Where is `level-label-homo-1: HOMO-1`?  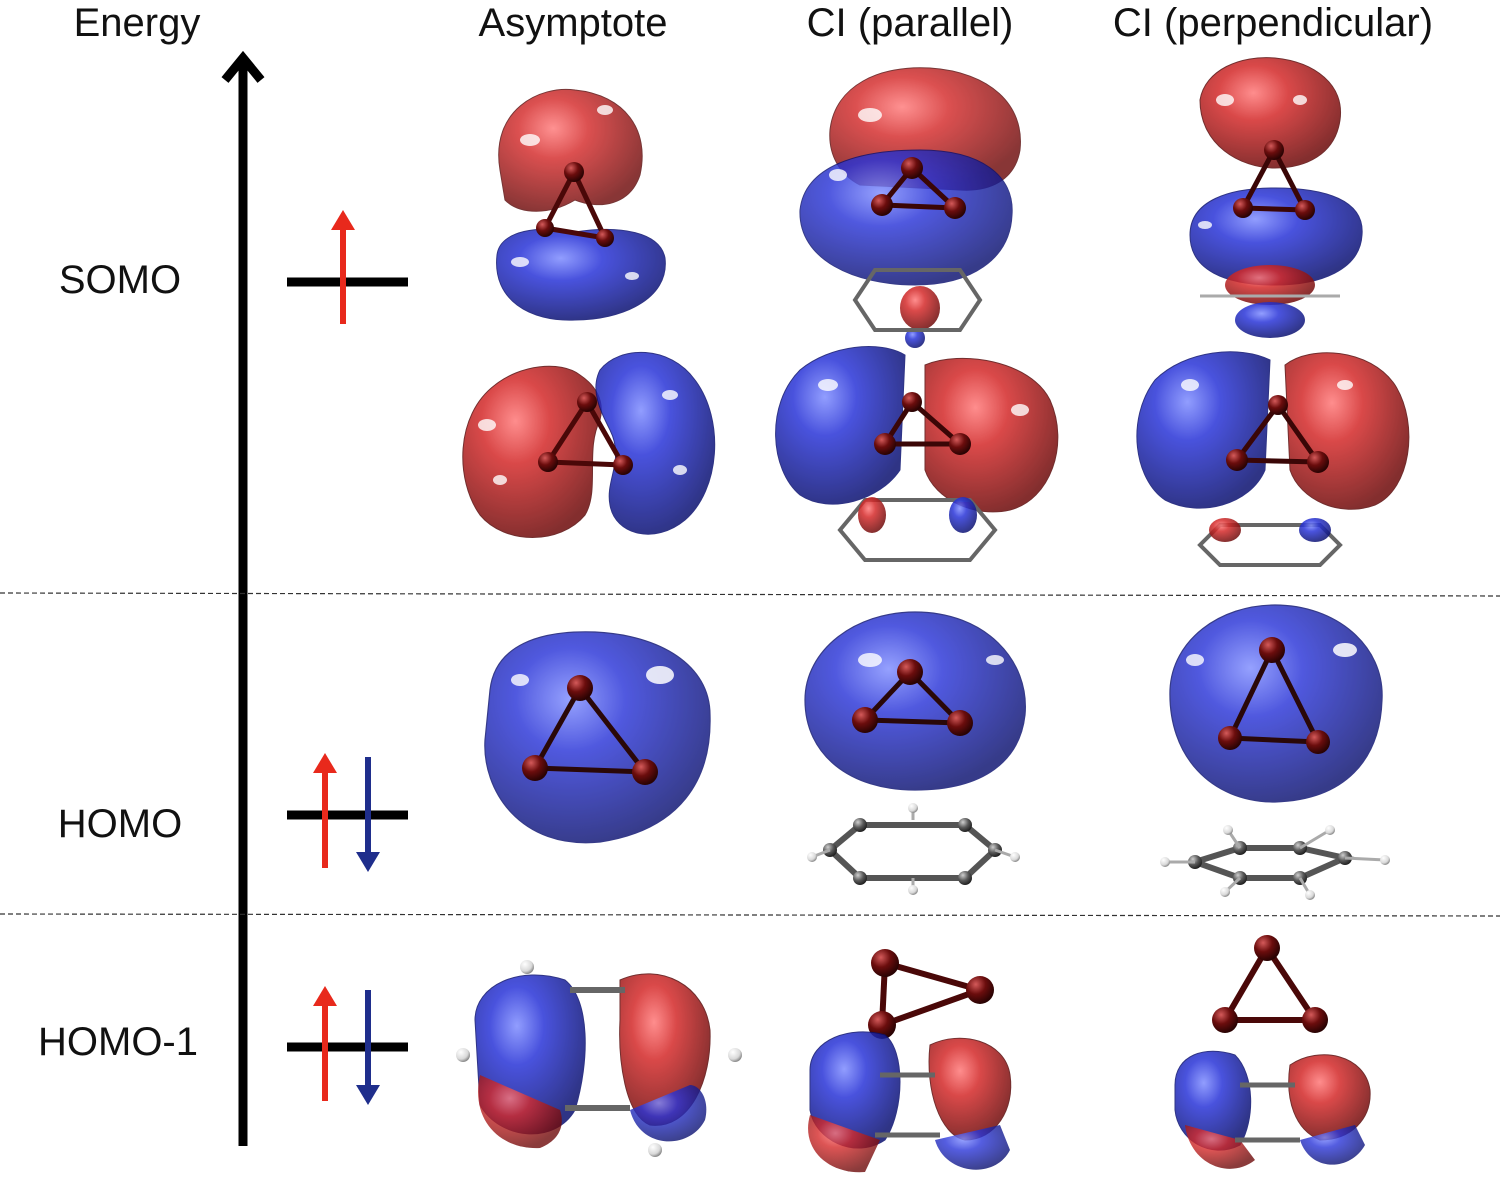 level-label-homo-1: HOMO-1 is located at coordinates (118, 1042).